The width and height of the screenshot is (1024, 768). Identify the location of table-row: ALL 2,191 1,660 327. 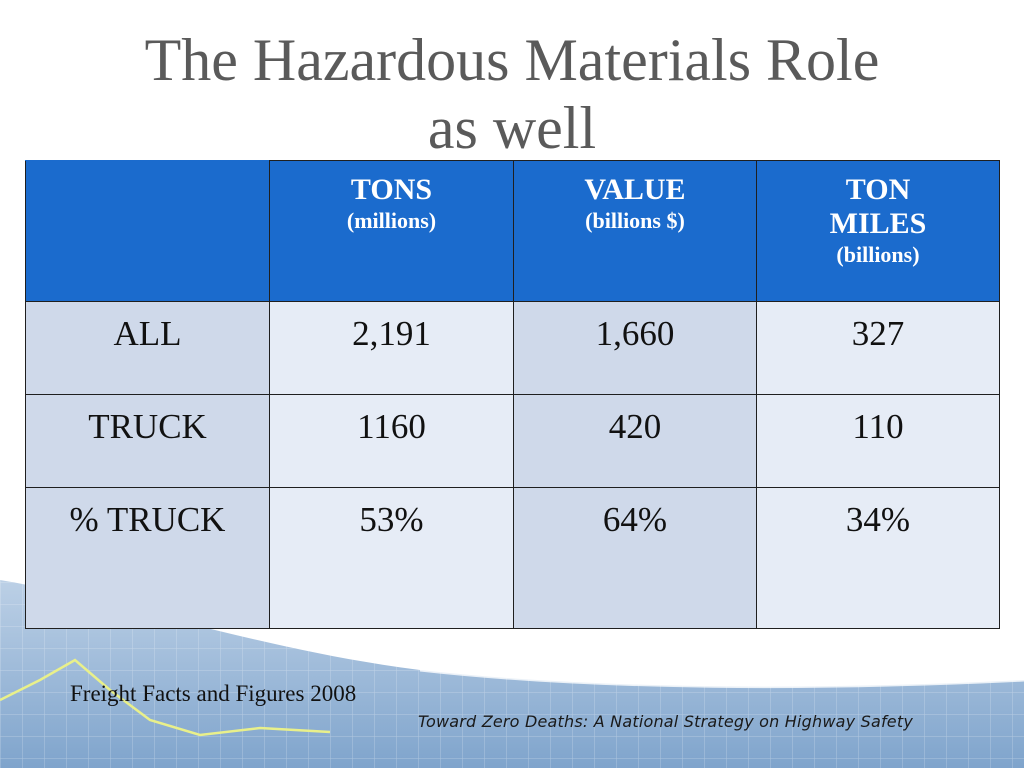
(512, 348).